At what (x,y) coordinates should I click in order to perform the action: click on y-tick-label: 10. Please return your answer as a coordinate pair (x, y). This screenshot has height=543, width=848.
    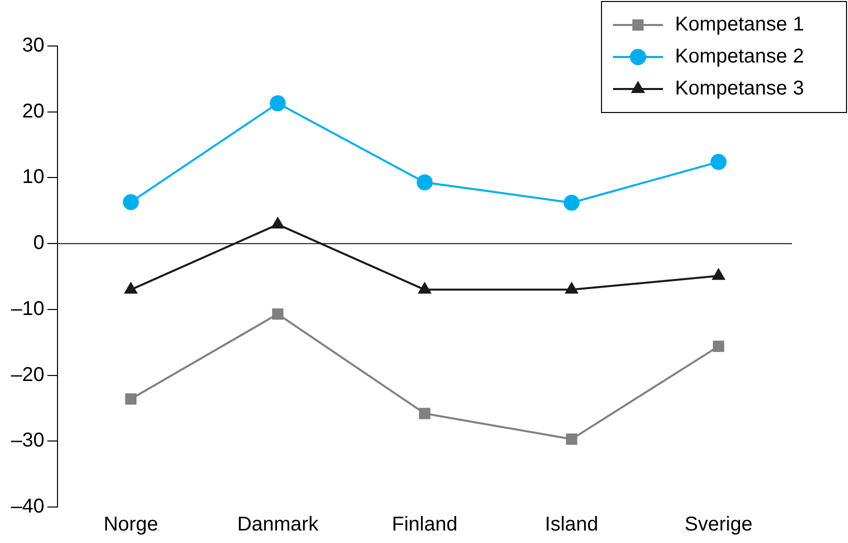
    Looking at the image, I should click on (33, 177).